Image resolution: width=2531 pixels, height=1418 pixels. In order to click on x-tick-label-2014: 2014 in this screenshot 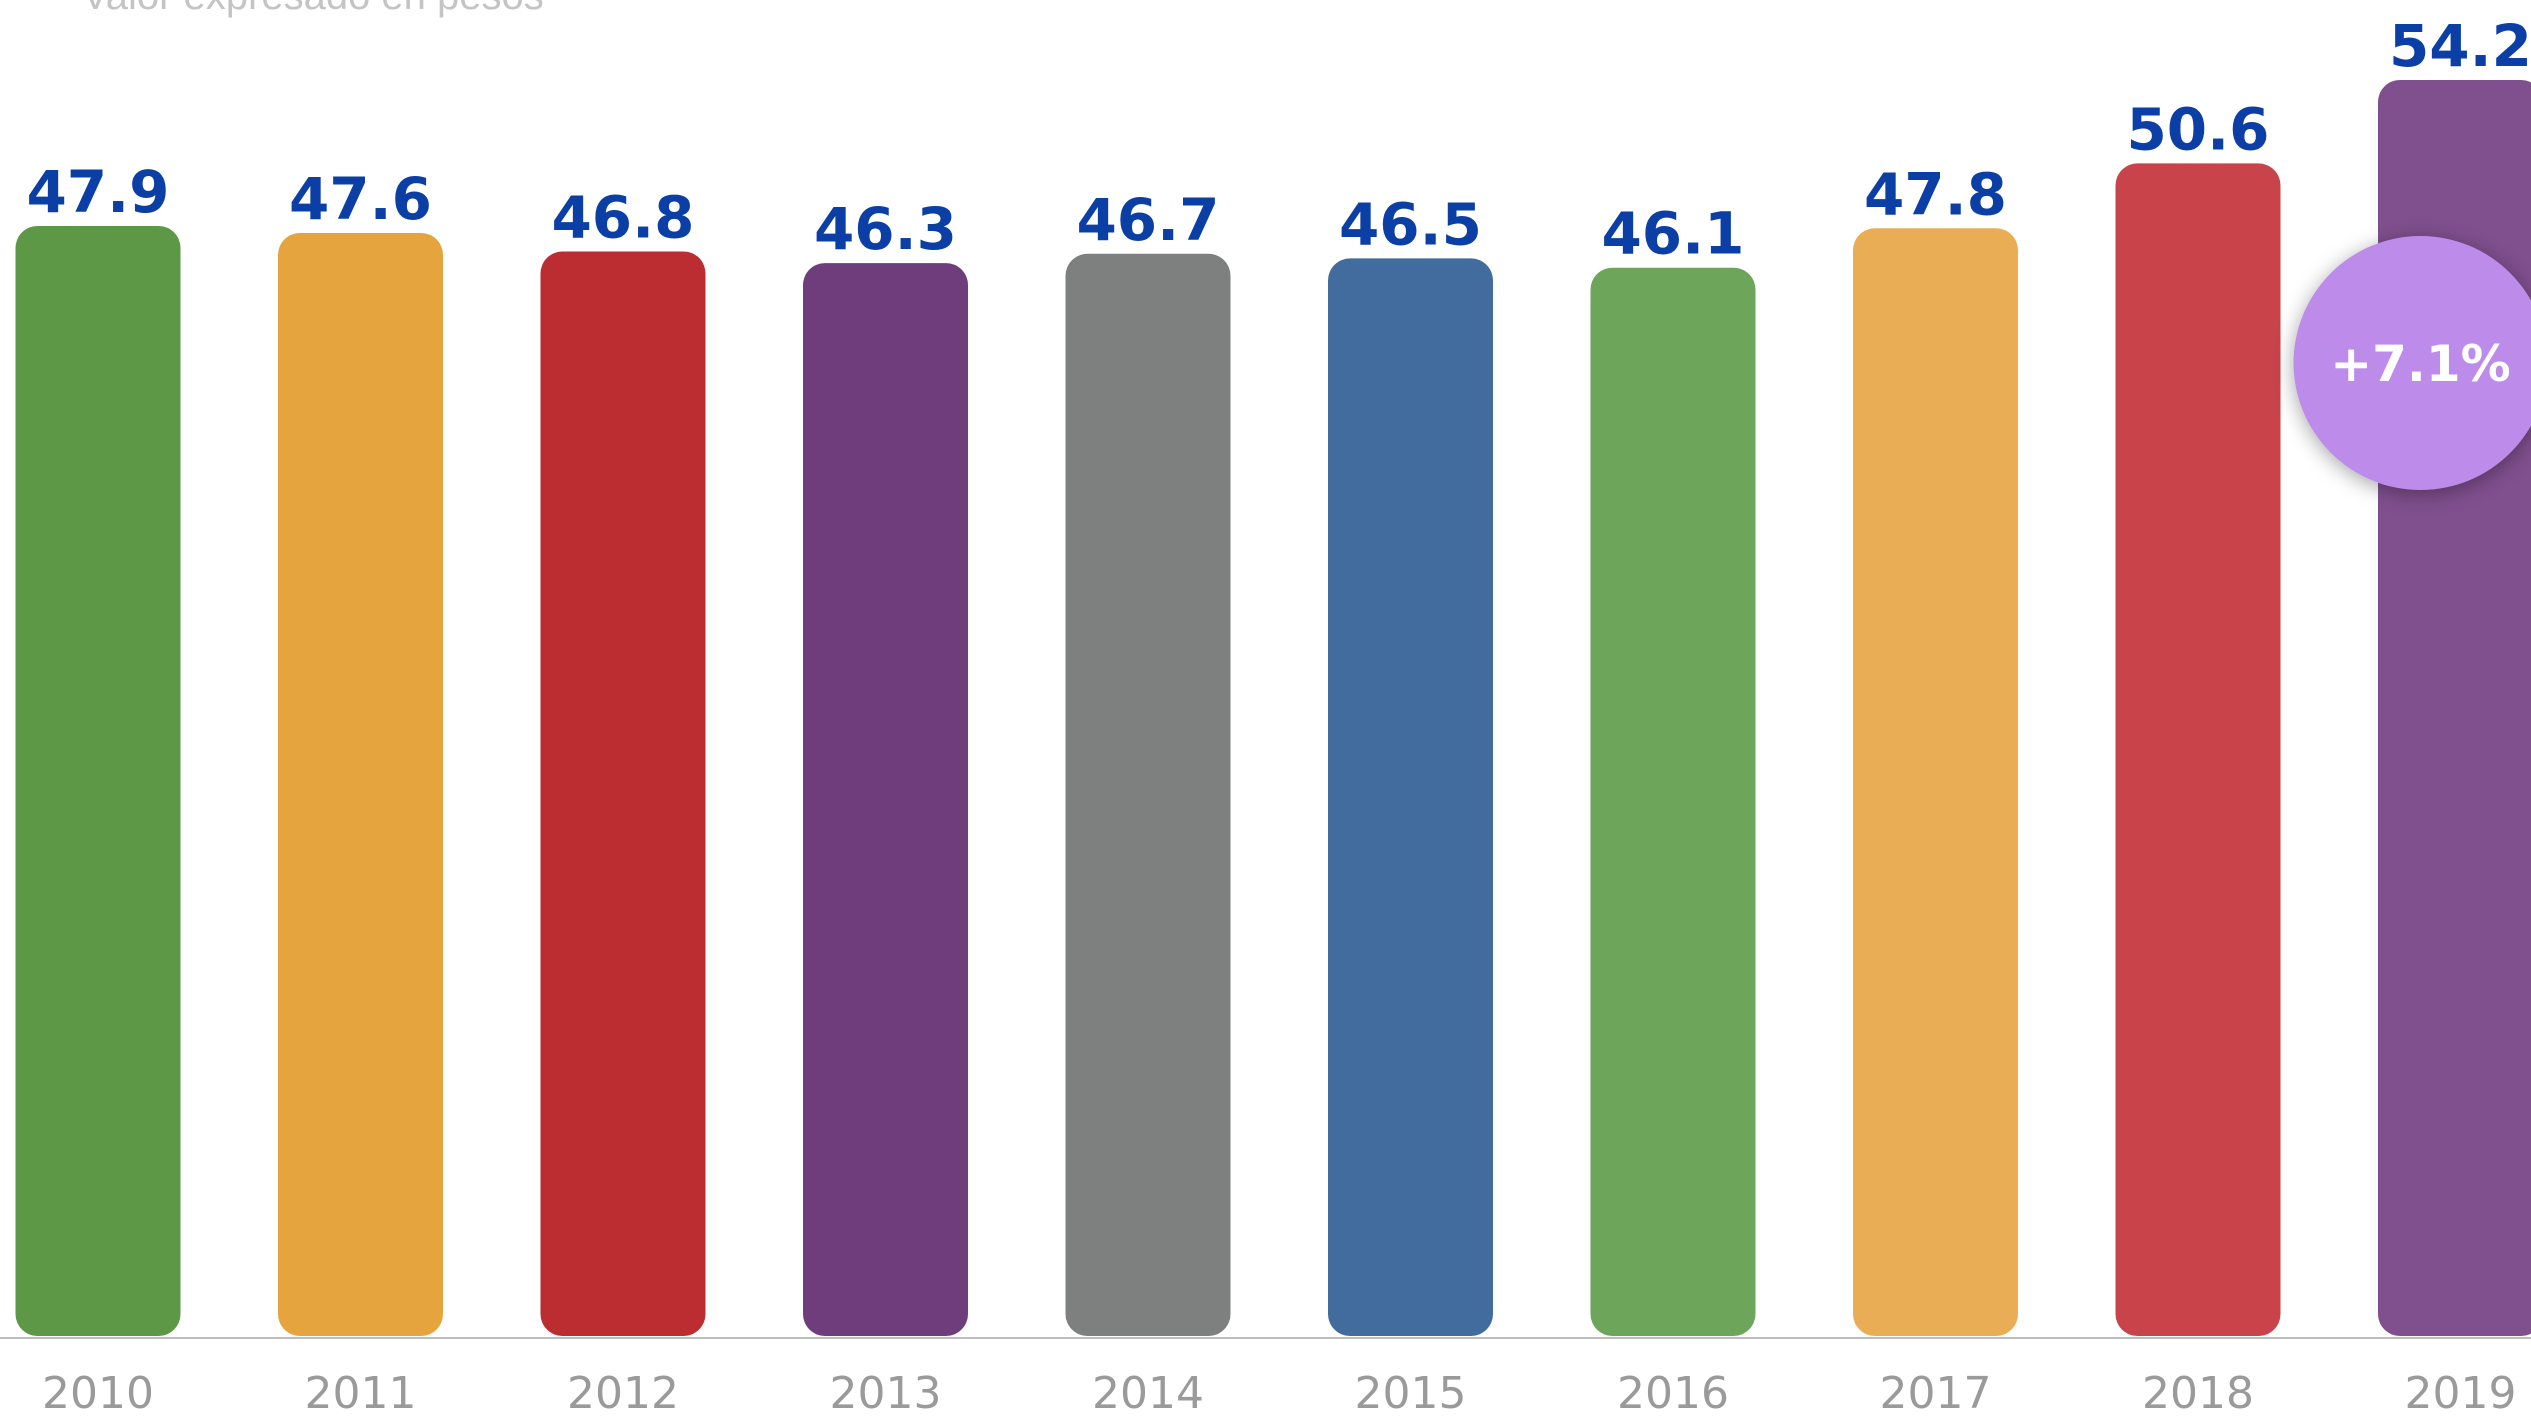, I will do `click(1148, 1393)`.